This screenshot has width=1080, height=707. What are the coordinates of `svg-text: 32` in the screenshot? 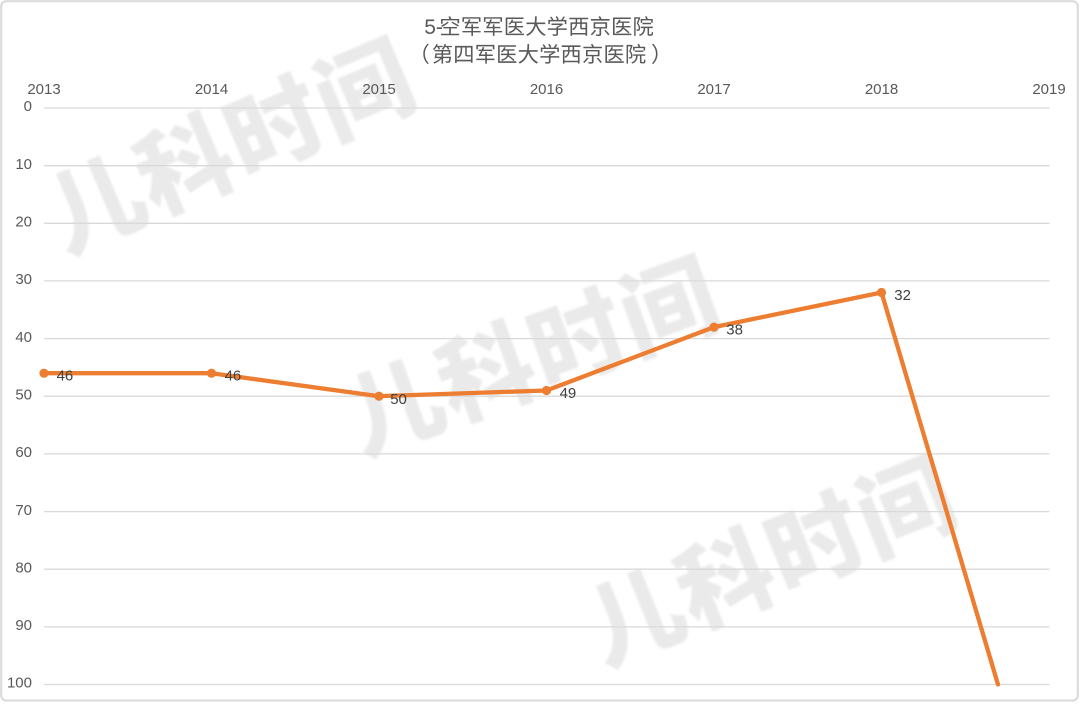 It's located at (902, 295).